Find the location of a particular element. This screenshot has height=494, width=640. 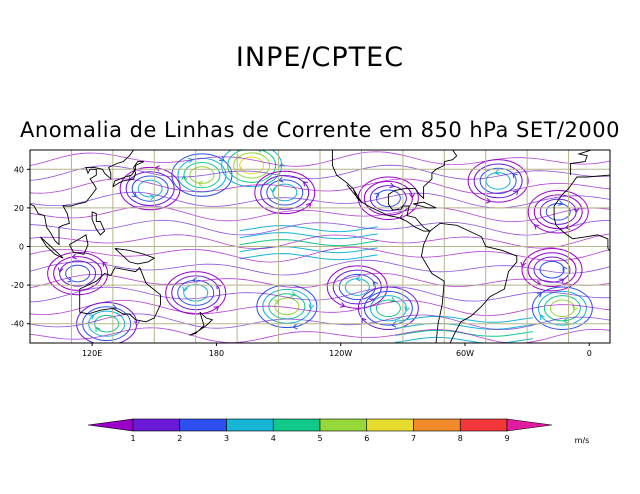

latitude-axis: 40 20 0 -20 -40 is located at coordinates (20, 247).